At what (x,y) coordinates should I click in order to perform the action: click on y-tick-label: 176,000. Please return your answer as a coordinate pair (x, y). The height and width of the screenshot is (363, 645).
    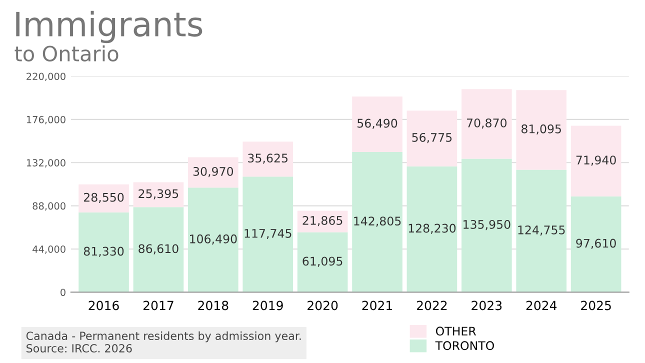
    Looking at the image, I should click on (46, 120).